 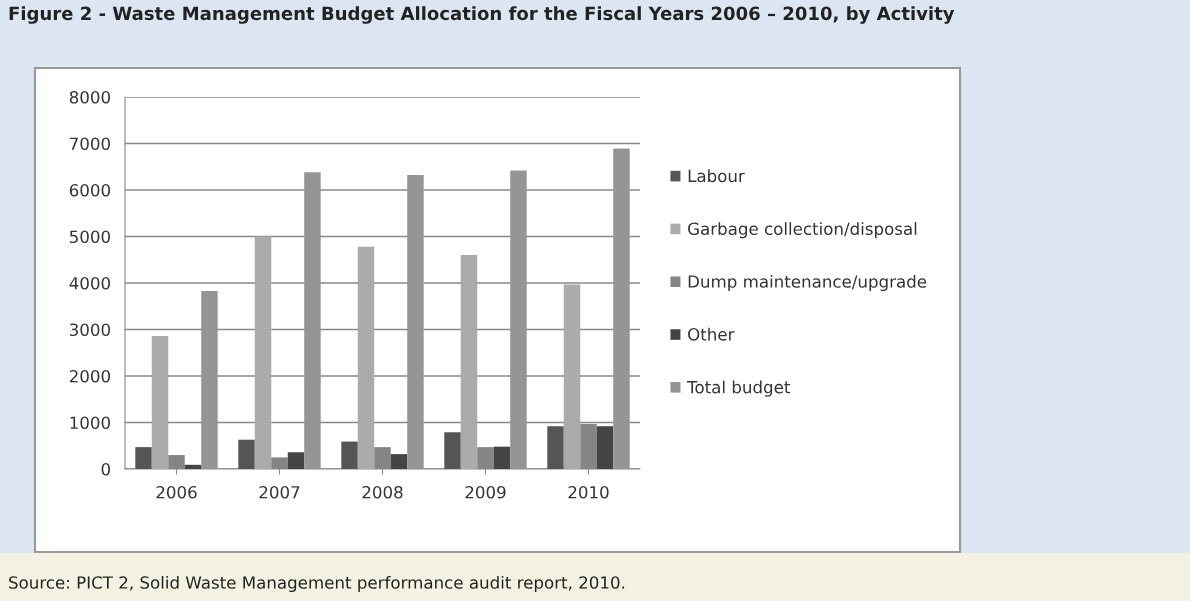 What do you see at coordinates (89, 97) in the screenshot?
I see `y-tick-label: 8000` at bounding box center [89, 97].